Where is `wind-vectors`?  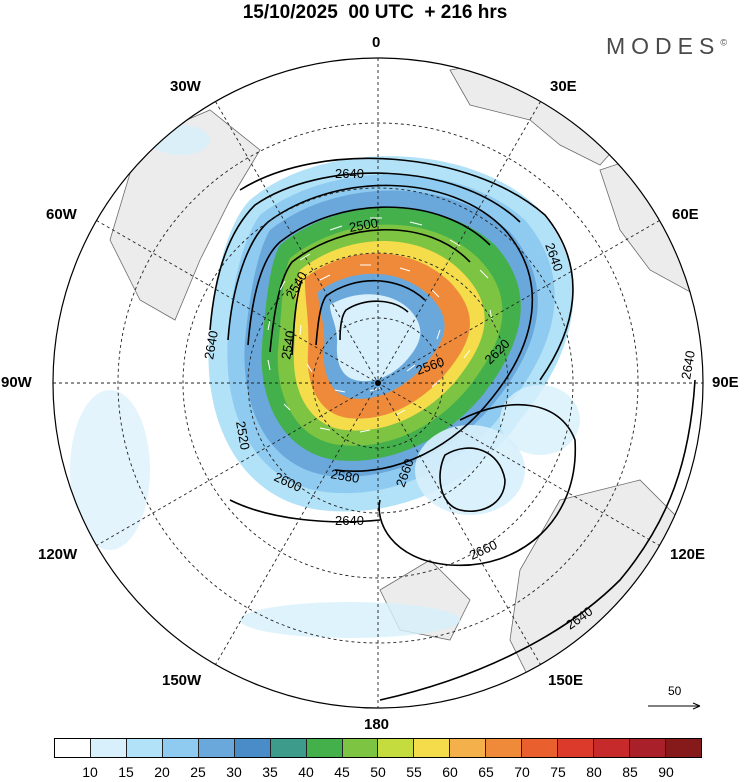 wind-vectors is located at coordinates (380, 325).